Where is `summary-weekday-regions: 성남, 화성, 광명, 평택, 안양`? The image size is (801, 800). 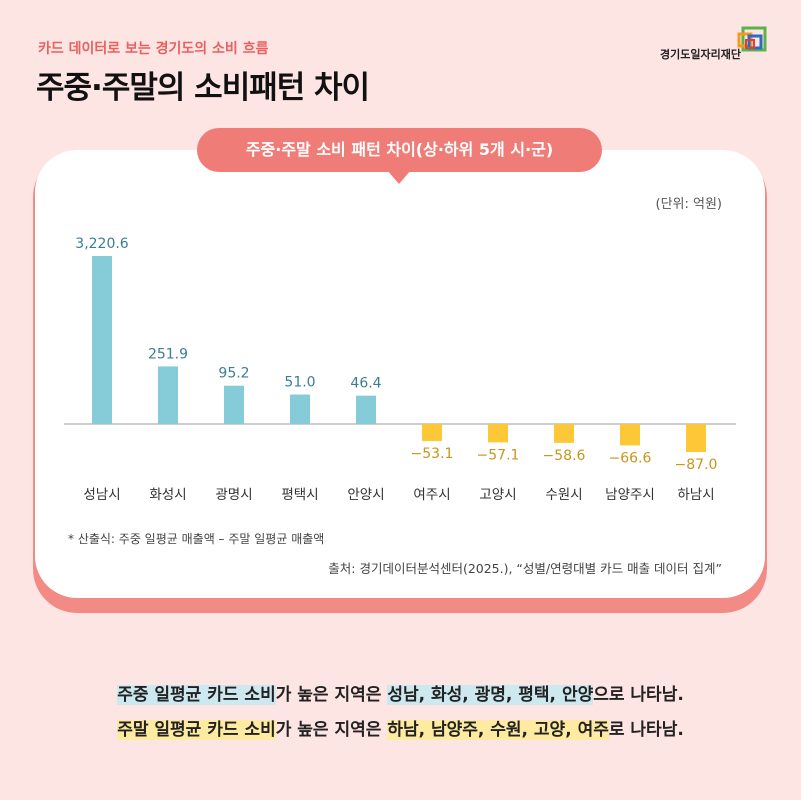
summary-weekday-regions: 성남, 화성, 광명, 평택, 안양 is located at coordinates (490, 695).